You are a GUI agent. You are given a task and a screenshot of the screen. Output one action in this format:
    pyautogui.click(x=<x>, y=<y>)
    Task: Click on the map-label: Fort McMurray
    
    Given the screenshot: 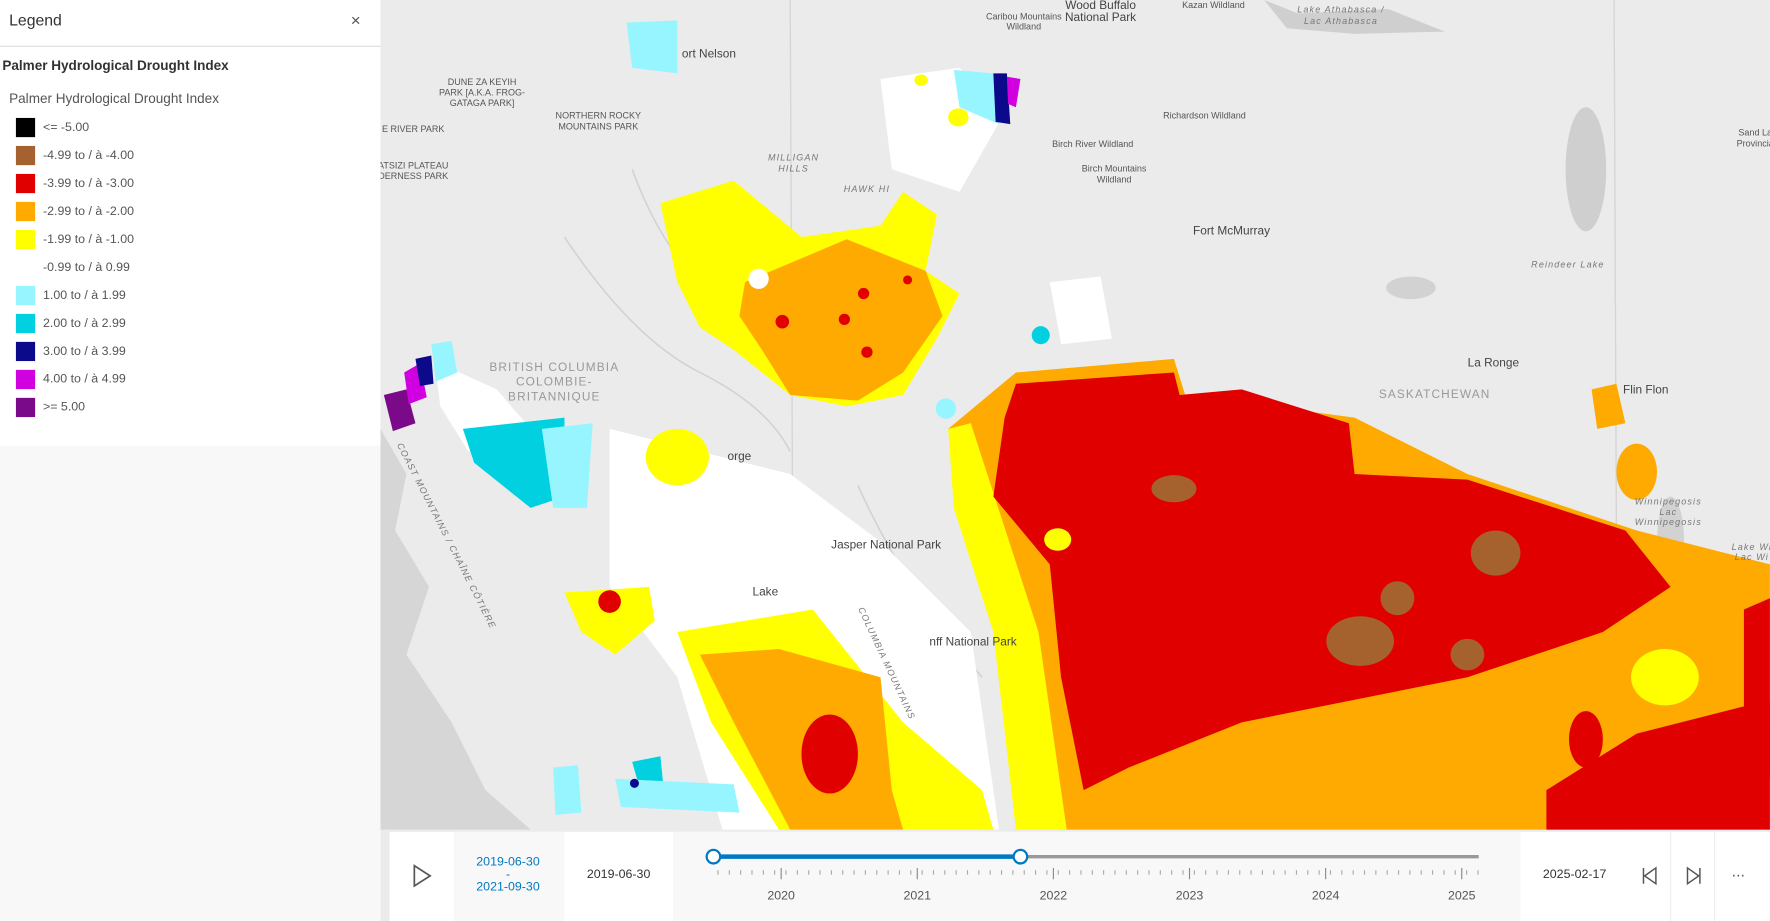 What is the action you would take?
    pyautogui.click(x=1231, y=231)
    